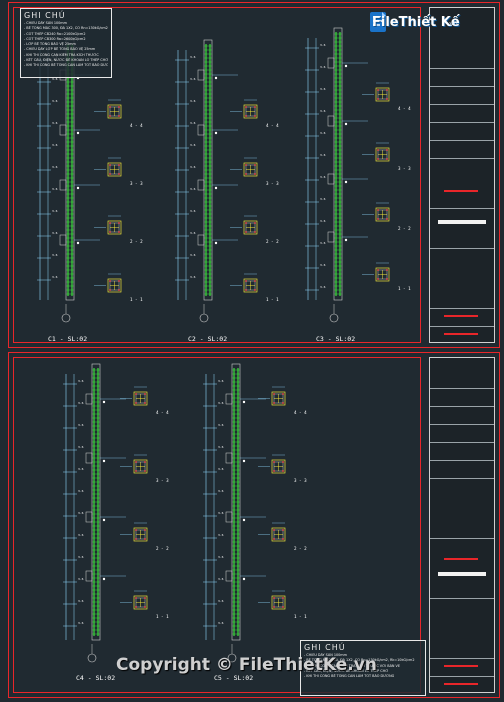 Image resolution: width=504 pixels, height=702 pixels. I want to click on col-c4-section-label: 1 - 1, so click(162, 616).